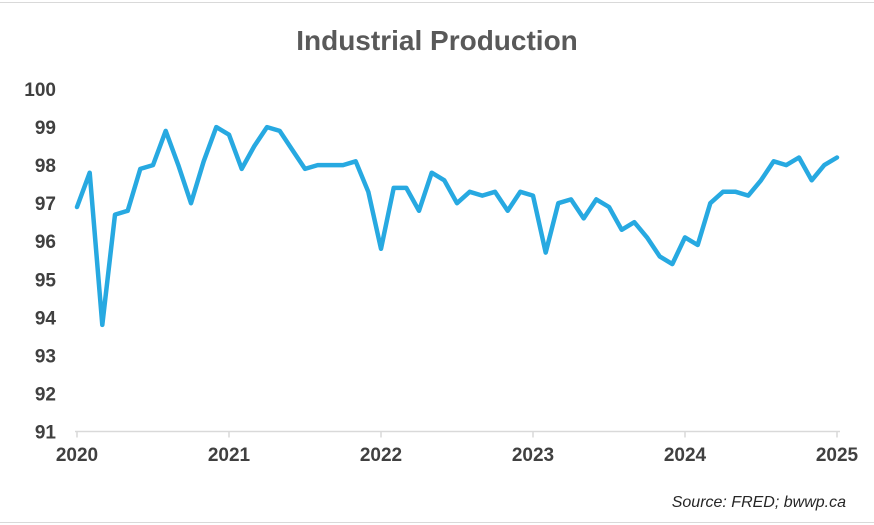 The image size is (874, 525). I want to click on frame-border-bottom, so click(437, 522).